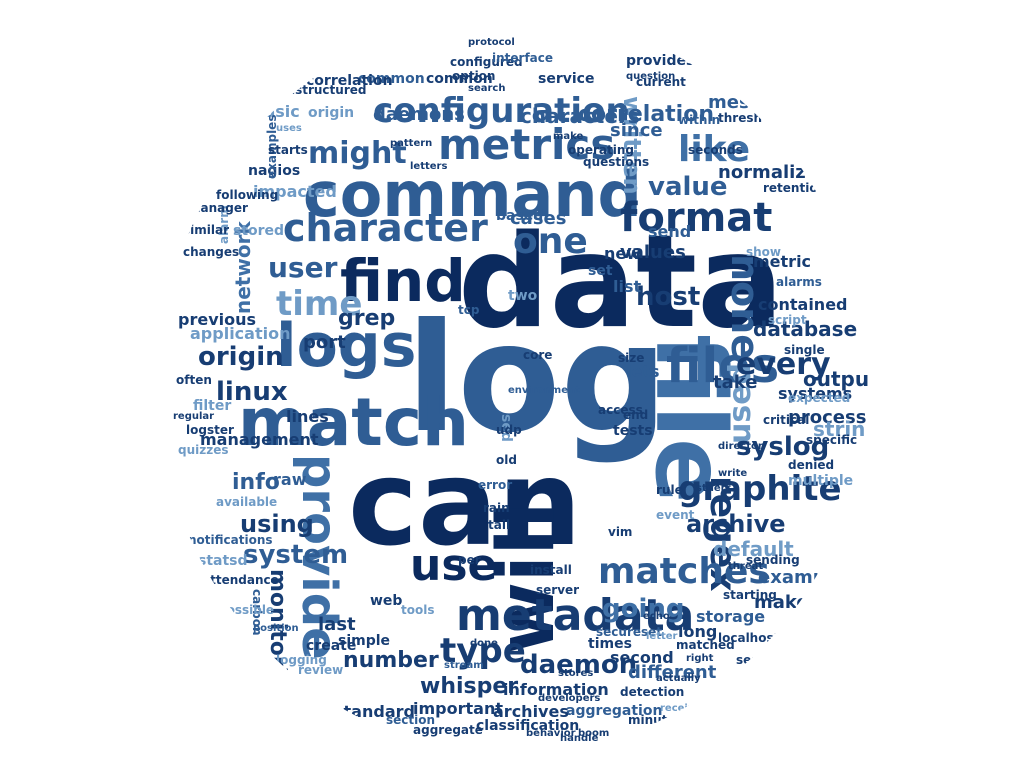  Describe the element at coordinates (486, 62) in the screenshot. I see `cloud-word: configured` at that location.